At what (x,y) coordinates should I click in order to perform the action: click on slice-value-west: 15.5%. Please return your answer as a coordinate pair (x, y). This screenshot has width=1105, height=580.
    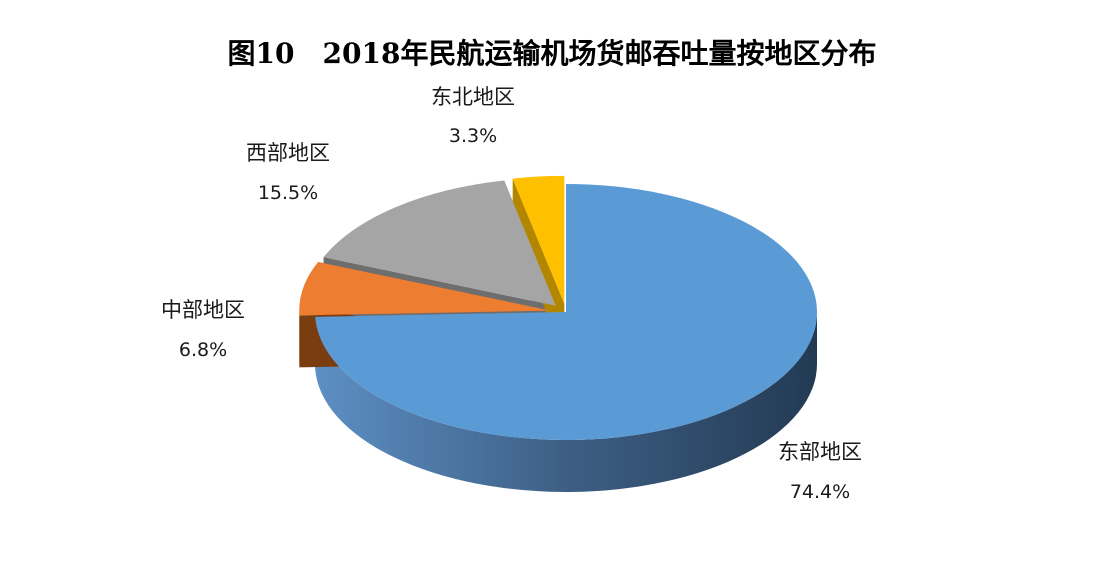
    Looking at the image, I should click on (288, 193).